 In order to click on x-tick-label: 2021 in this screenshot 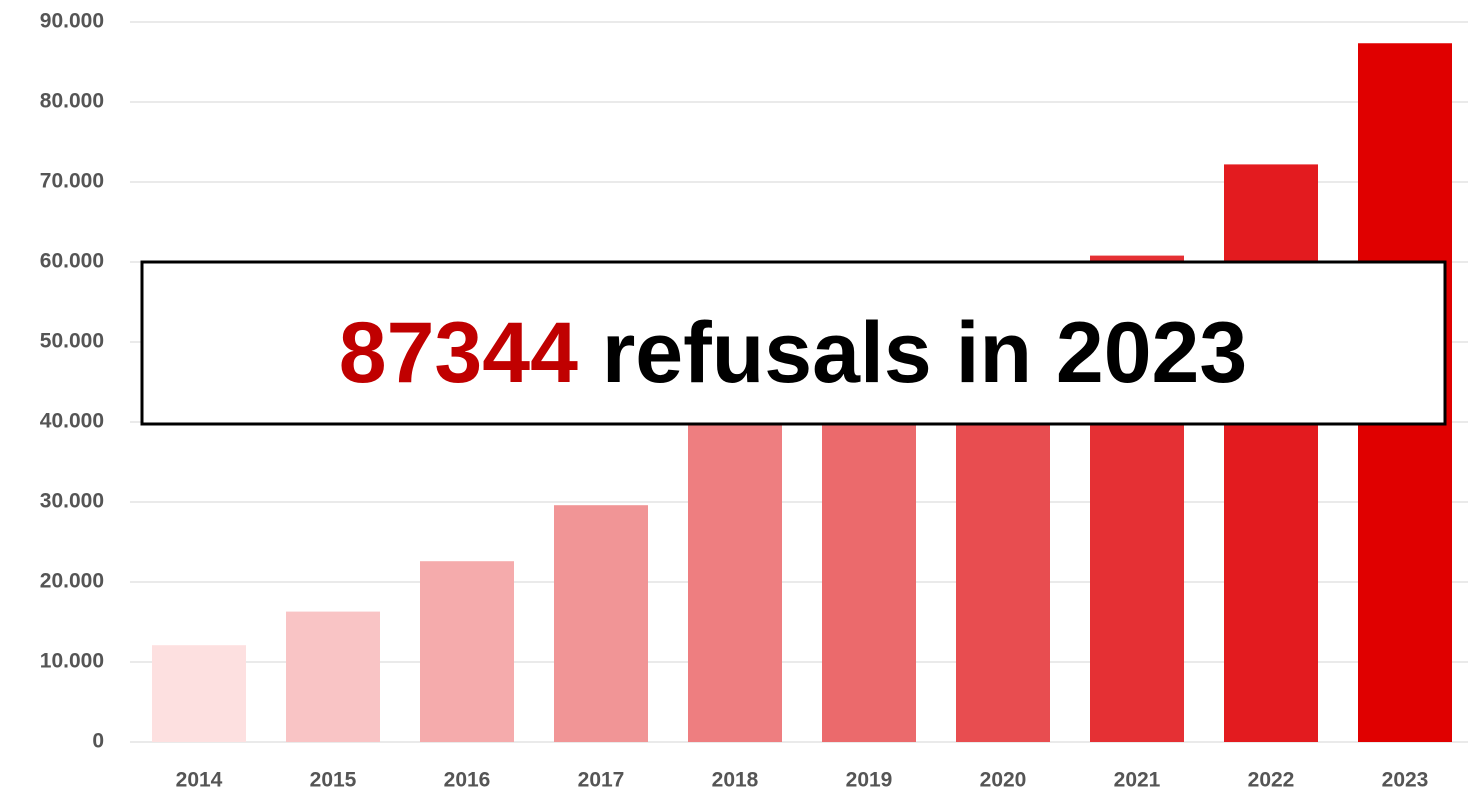, I will do `click(1137, 780)`.